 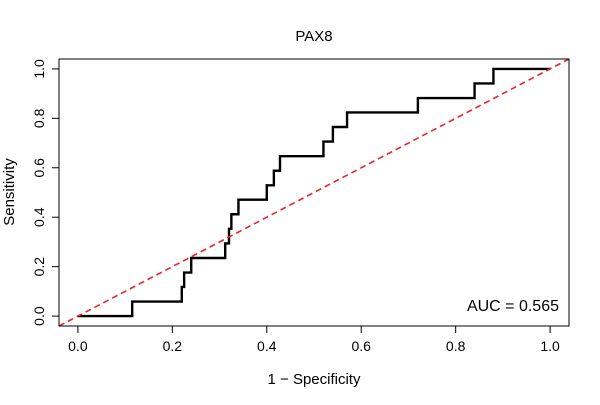 What do you see at coordinates (456, 346) in the screenshot?
I see `x-tick-label: 0.8` at bounding box center [456, 346].